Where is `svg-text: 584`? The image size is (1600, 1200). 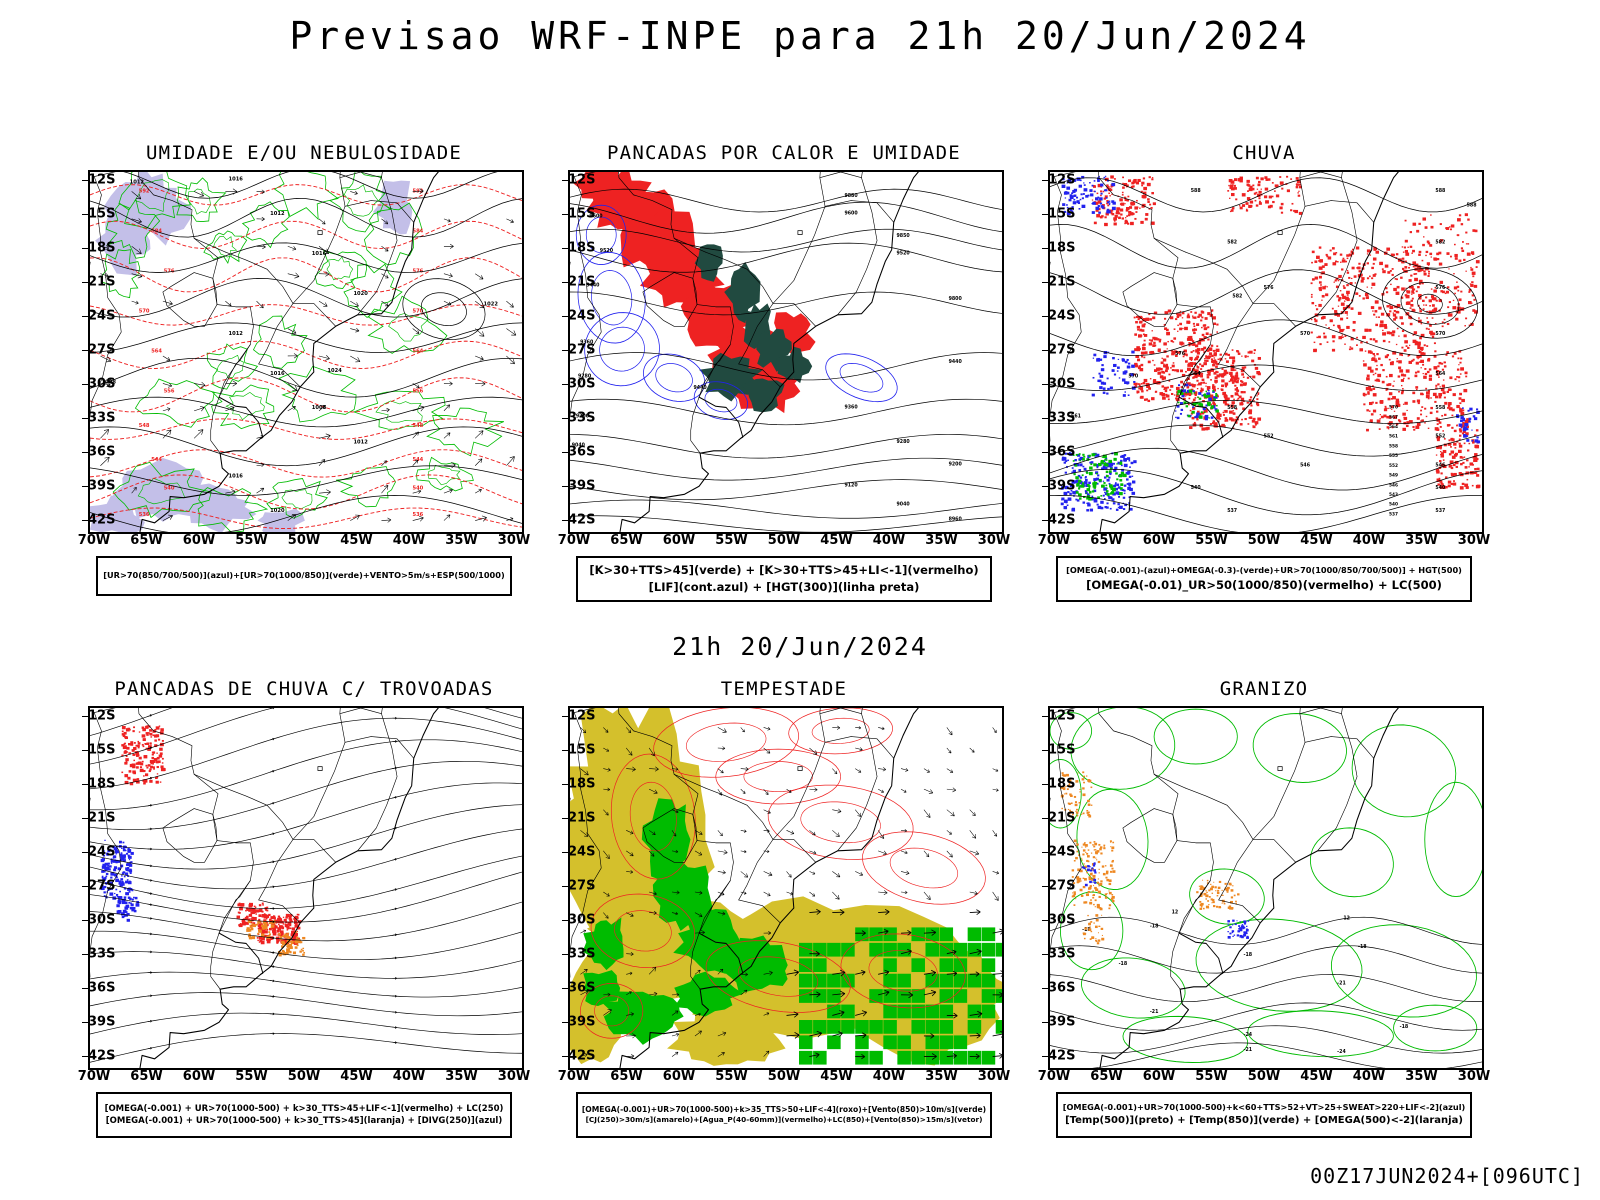
svg-text: 584 is located at coordinates (417, 231).